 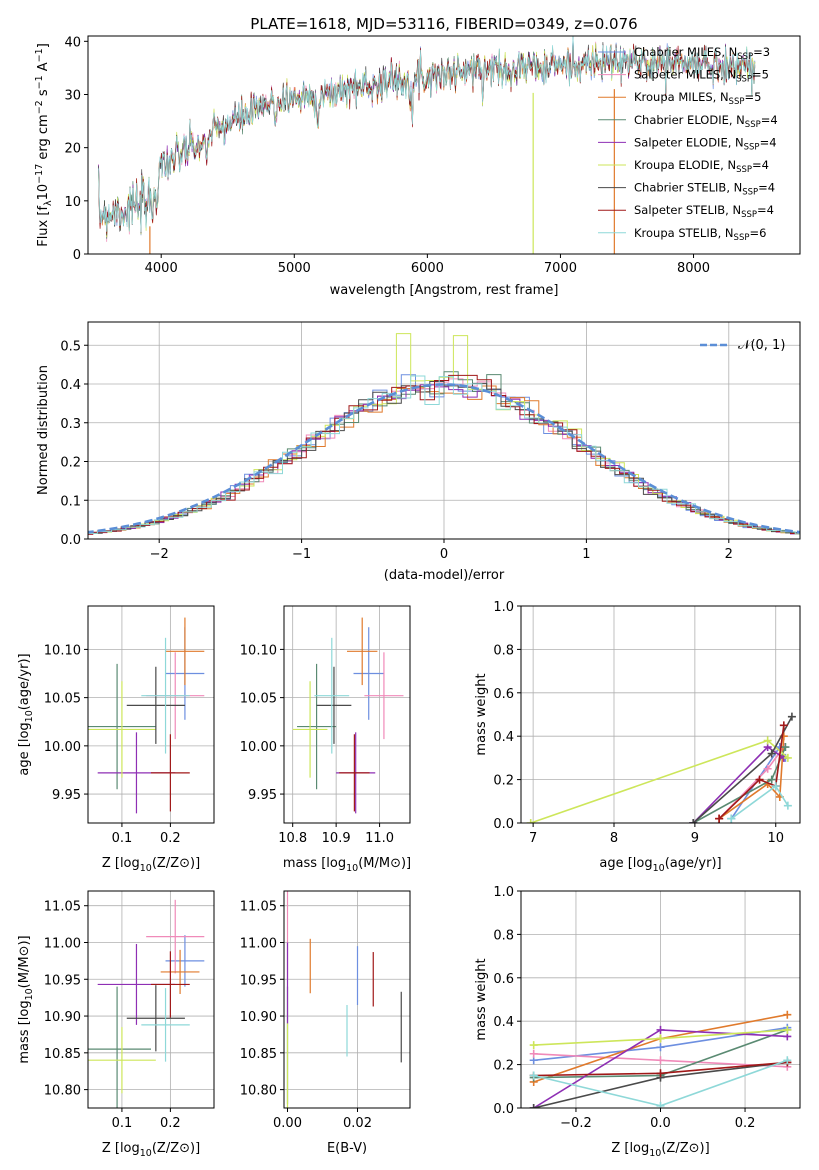 I want to click on y-tick-label: 10.90, so click(x=258, y=1017).